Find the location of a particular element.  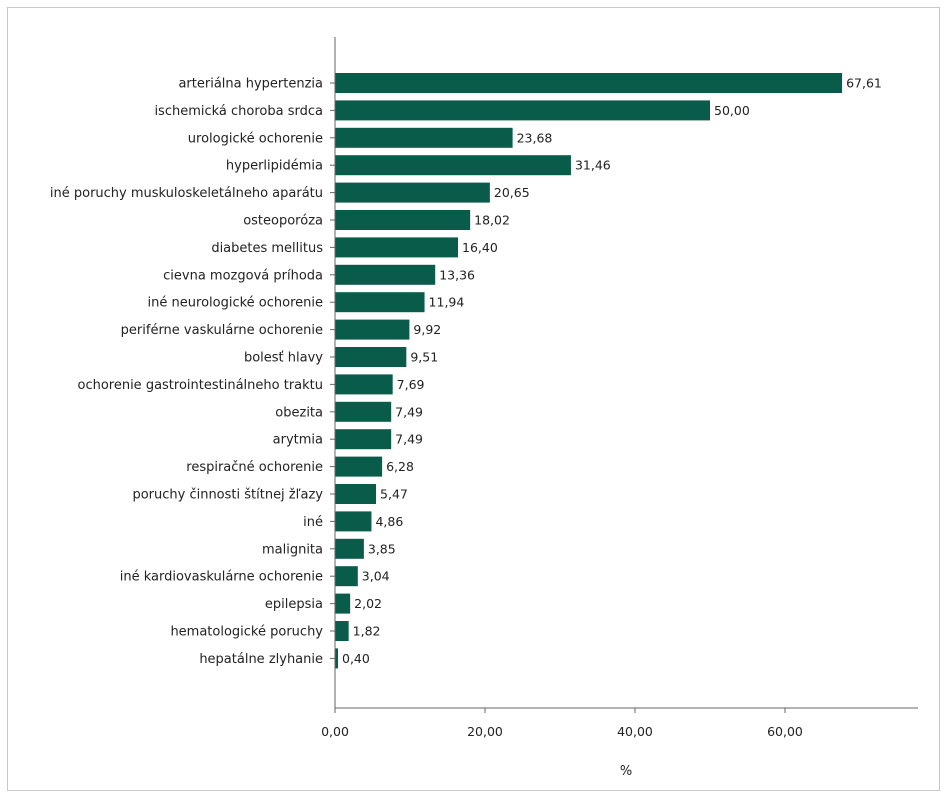

category-label: iné kardiovaskulárne ochorenie is located at coordinates (221, 577).